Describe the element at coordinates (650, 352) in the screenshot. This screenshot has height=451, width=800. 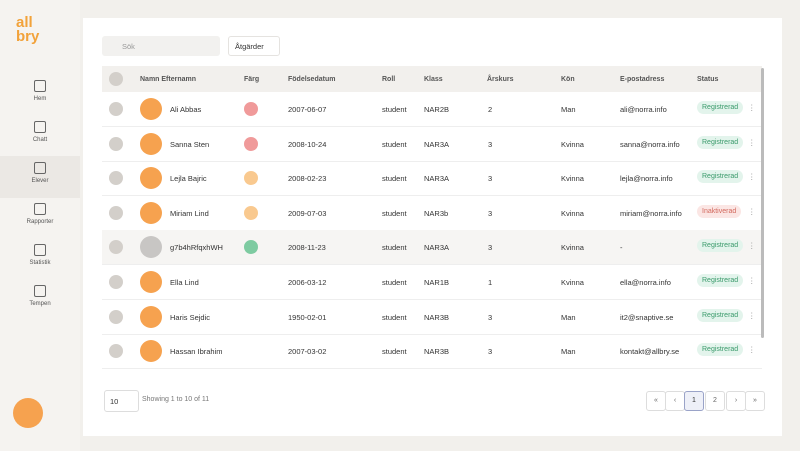
I see `cell-email: kontakt@allbry.se` at that location.